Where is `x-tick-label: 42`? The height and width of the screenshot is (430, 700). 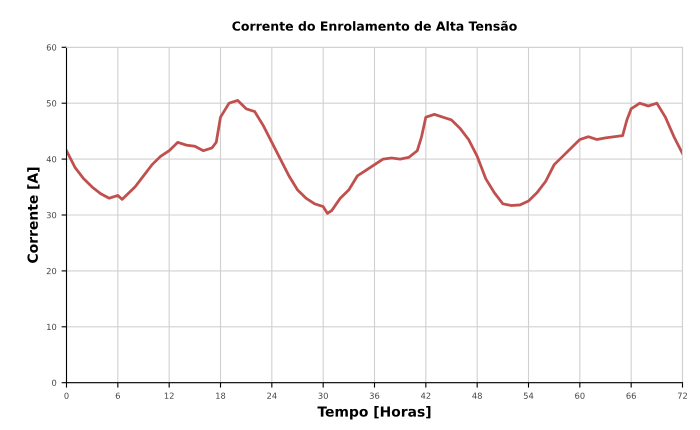
x-tick-label: 42 is located at coordinates (425, 395).